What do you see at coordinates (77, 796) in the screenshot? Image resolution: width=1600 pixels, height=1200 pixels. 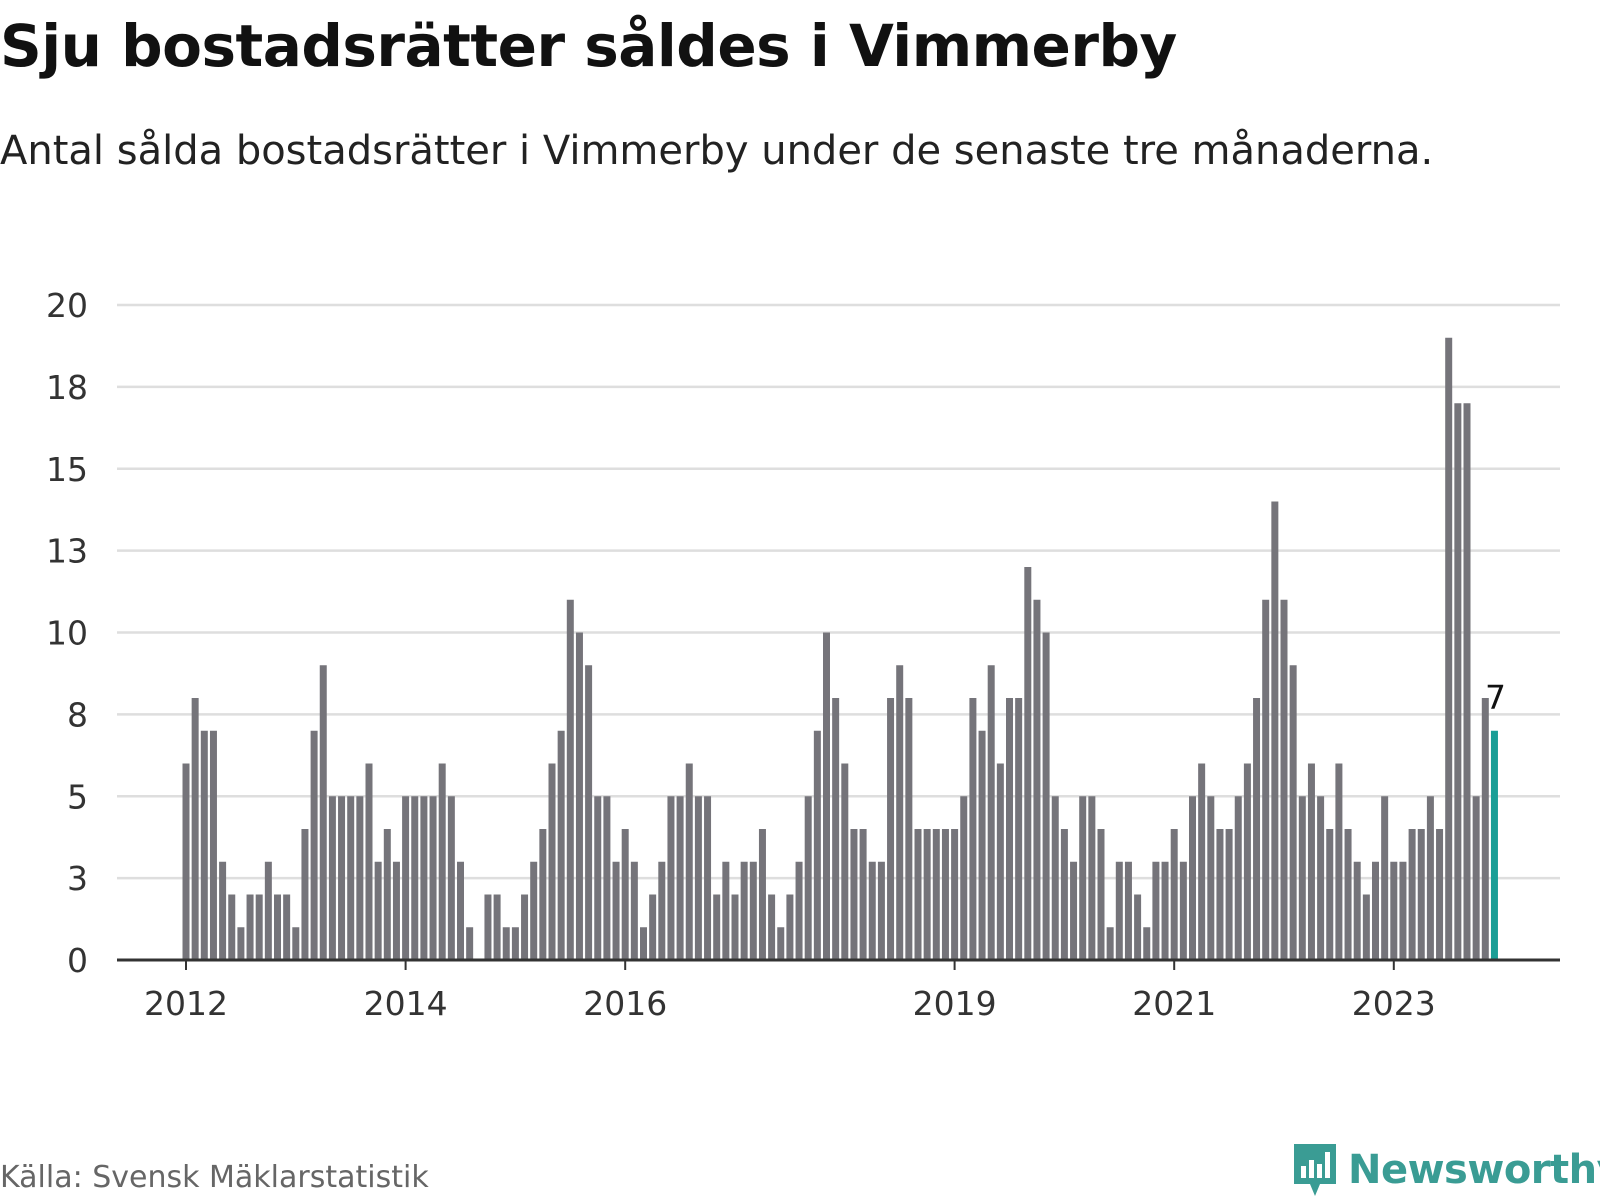 I see `y-tick-label: 5` at bounding box center [77, 796].